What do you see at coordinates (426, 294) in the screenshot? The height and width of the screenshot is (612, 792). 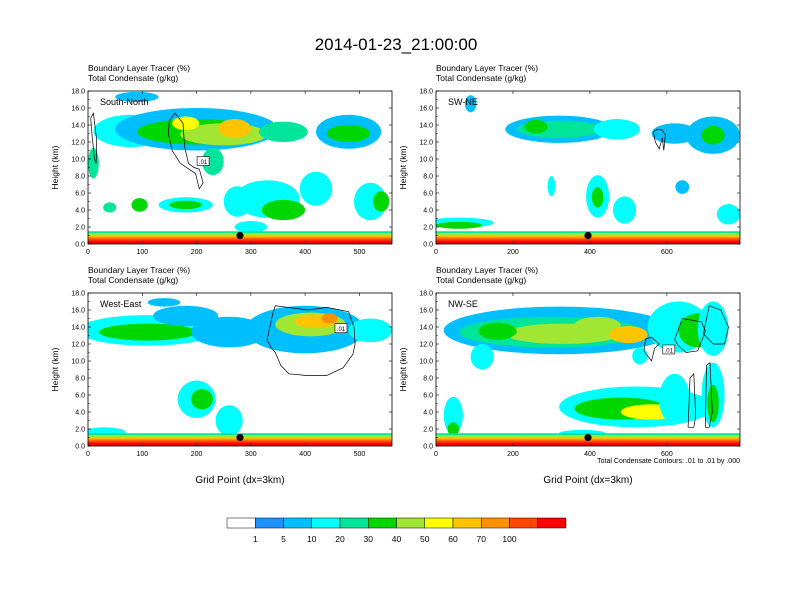 I see `y-tick-label: 18.0` at bounding box center [426, 294].